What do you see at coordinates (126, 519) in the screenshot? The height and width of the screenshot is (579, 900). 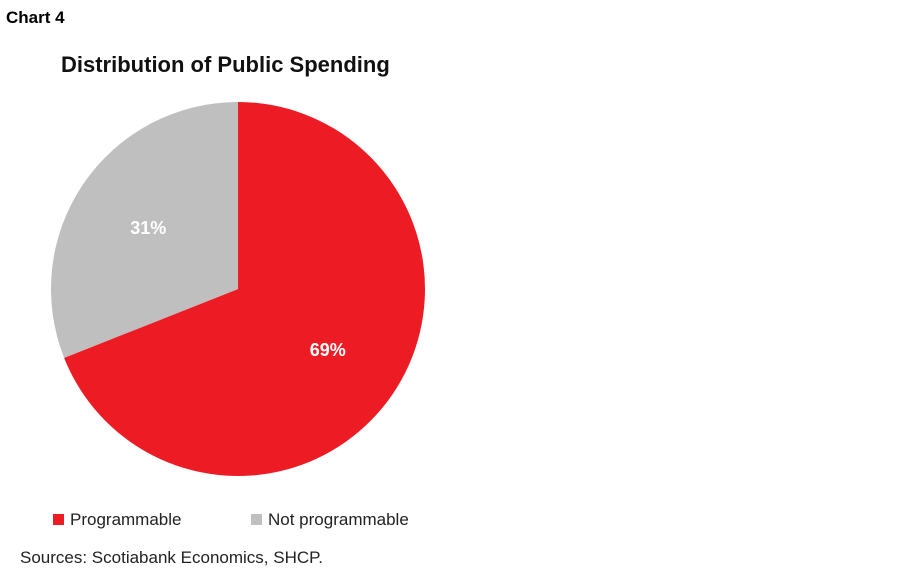 I see `legend-label-programmable: Programmable` at bounding box center [126, 519].